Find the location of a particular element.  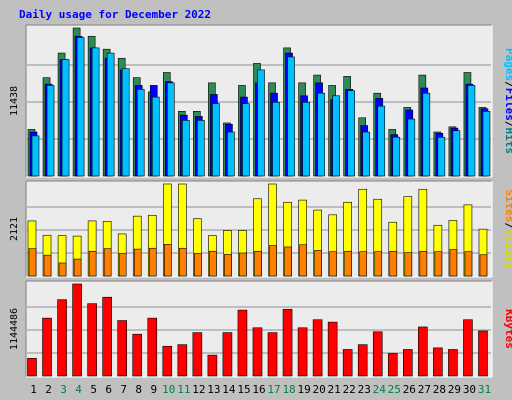

legend-entry-0: Pages is located at coordinates (507, 64).